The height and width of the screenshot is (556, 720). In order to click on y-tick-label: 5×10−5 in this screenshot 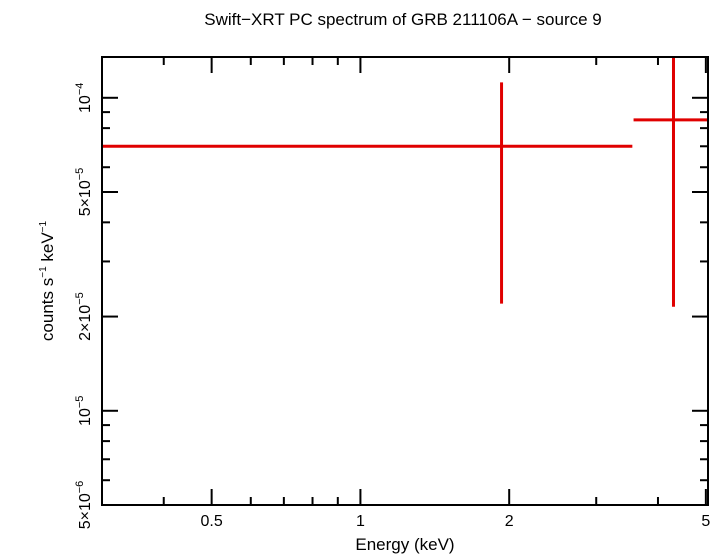, I will do `click(84, 192)`.